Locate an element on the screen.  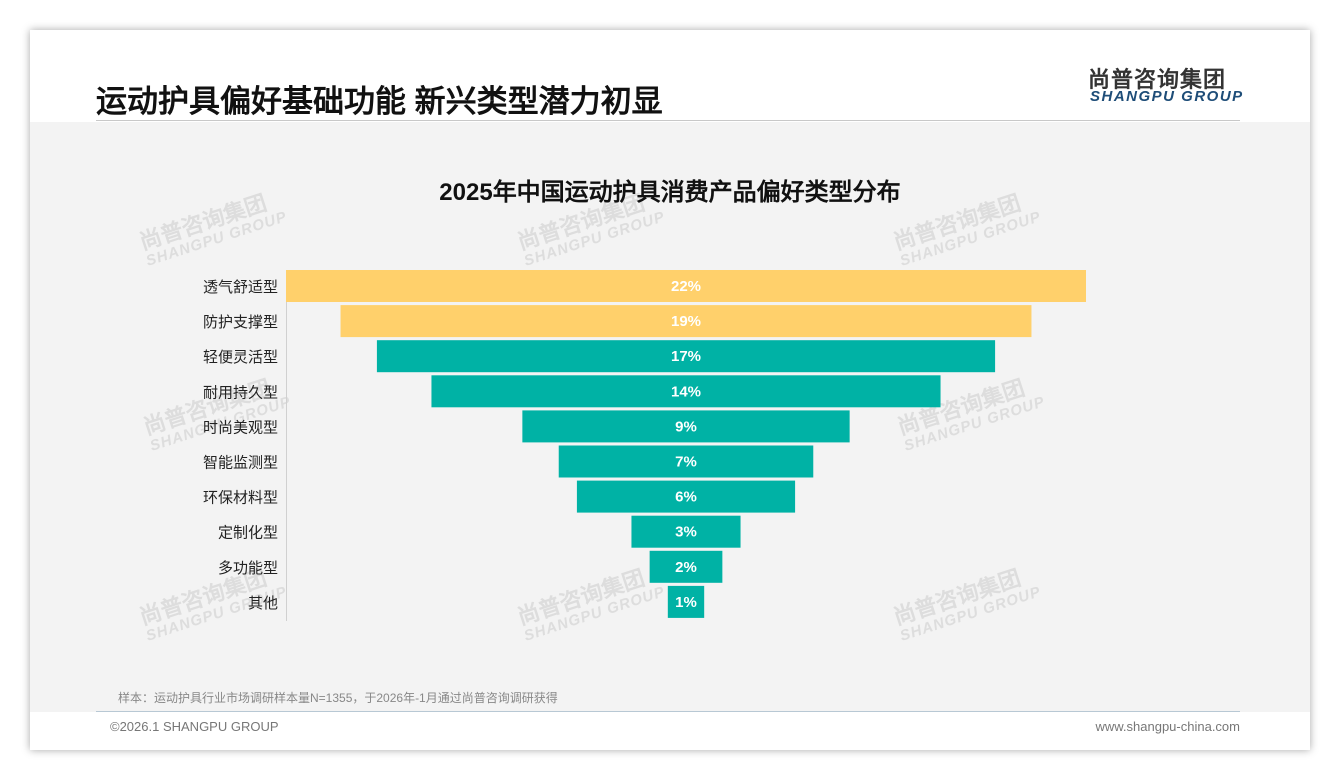
data-label: 1% is located at coordinates (686, 602).